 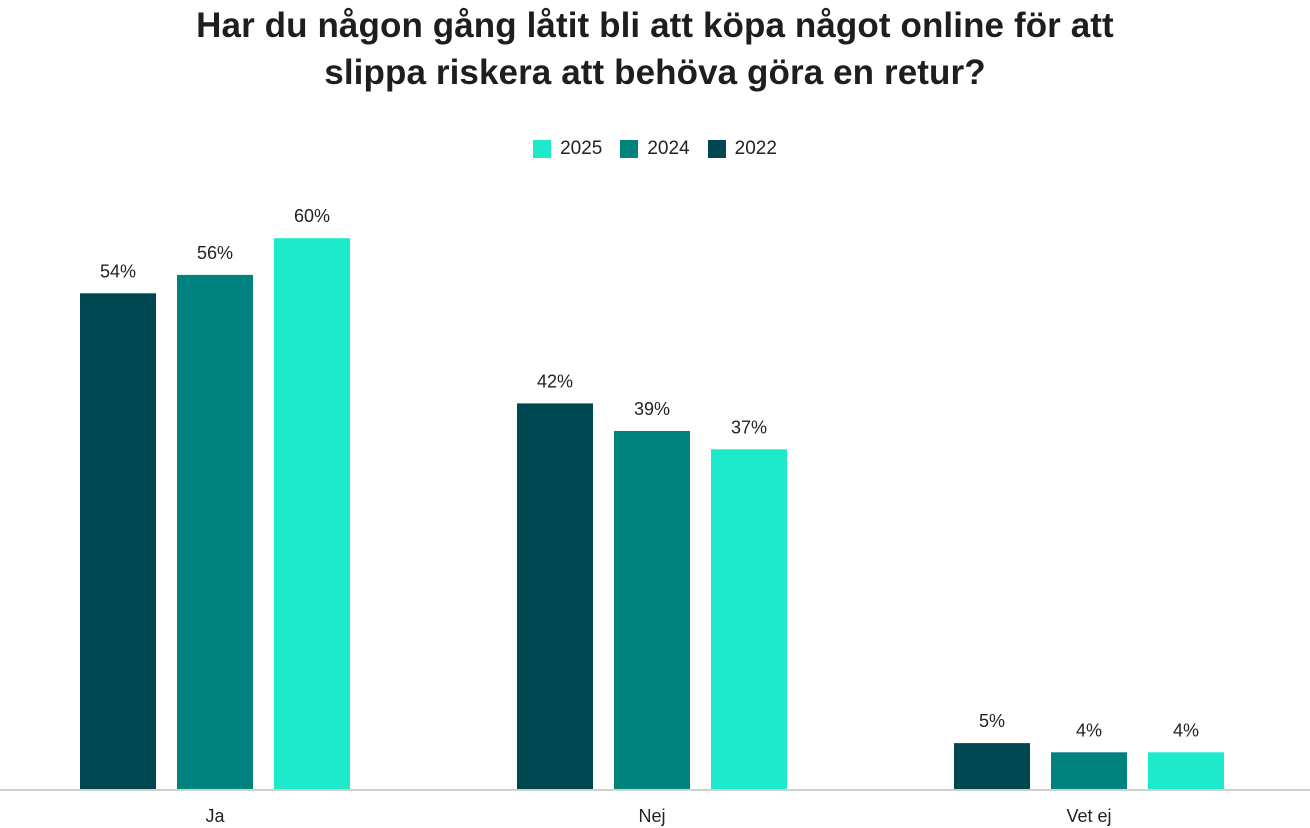 What do you see at coordinates (555, 596) in the screenshot?
I see `bar-nej-2022` at bounding box center [555, 596].